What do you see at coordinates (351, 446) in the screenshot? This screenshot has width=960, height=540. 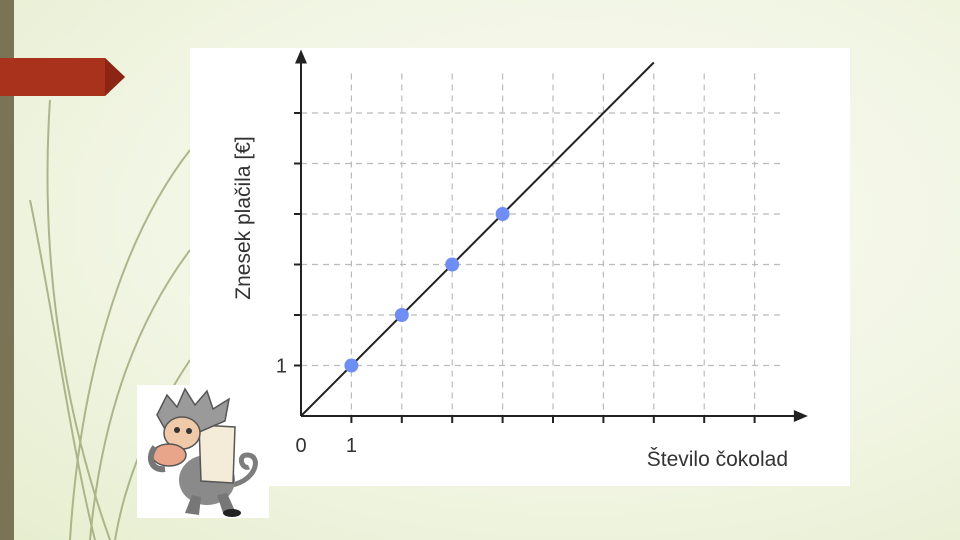 I see `x-tick-label: 1` at bounding box center [351, 446].